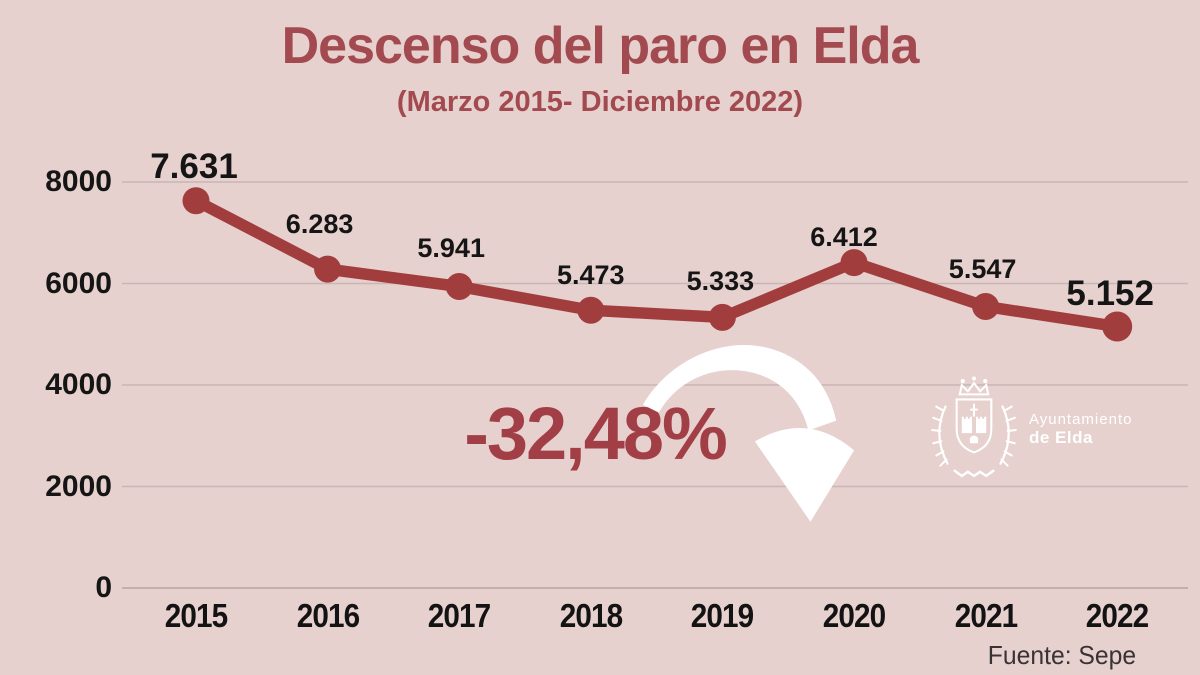 The height and width of the screenshot is (675, 1200). I want to click on x-axis-label-2018: 2018, so click(591, 615).